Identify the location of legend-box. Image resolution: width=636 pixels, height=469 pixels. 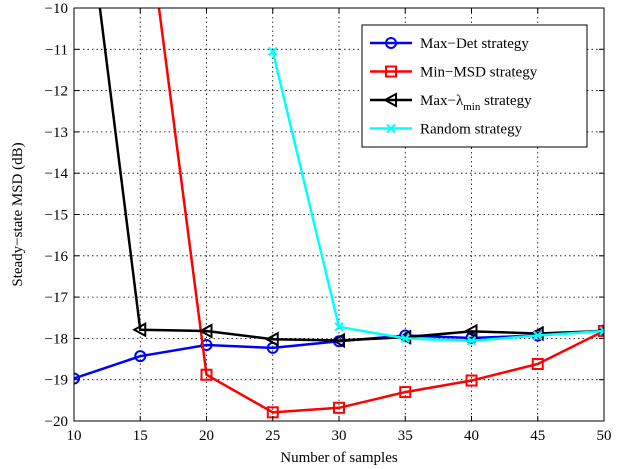
(474, 86).